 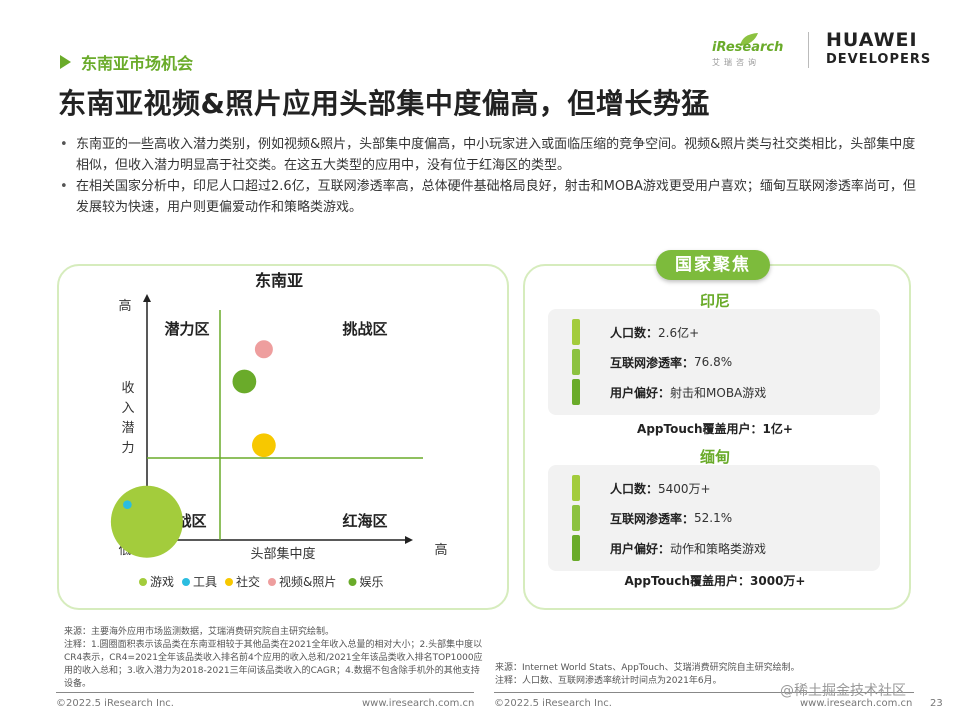 What do you see at coordinates (137, 63) in the screenshot?
I see `section-tag-label: 东南亚市场机会` at bounding box center [137, 63].